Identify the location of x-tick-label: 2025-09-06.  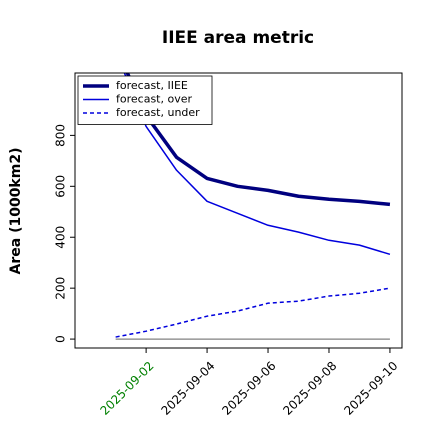
(248, 388).